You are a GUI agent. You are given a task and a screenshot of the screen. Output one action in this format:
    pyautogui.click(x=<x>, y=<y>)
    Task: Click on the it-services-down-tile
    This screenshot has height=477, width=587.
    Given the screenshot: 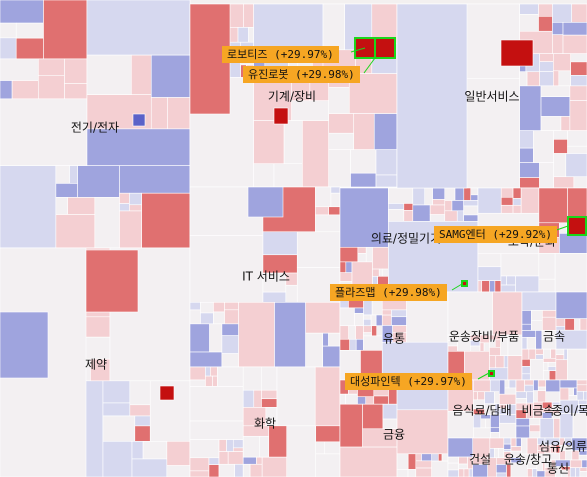 What is the action you would take?
    pyautogui.click(x=265, y=202)
    